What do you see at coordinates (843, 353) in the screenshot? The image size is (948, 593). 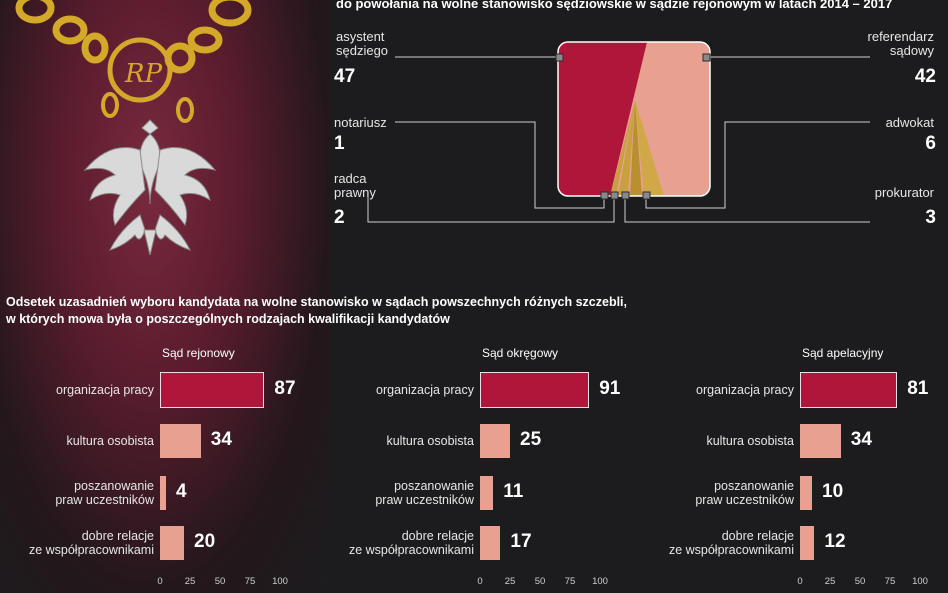 I see `court-title: Sąd apelacyjny` at bounding box center [843, 353].